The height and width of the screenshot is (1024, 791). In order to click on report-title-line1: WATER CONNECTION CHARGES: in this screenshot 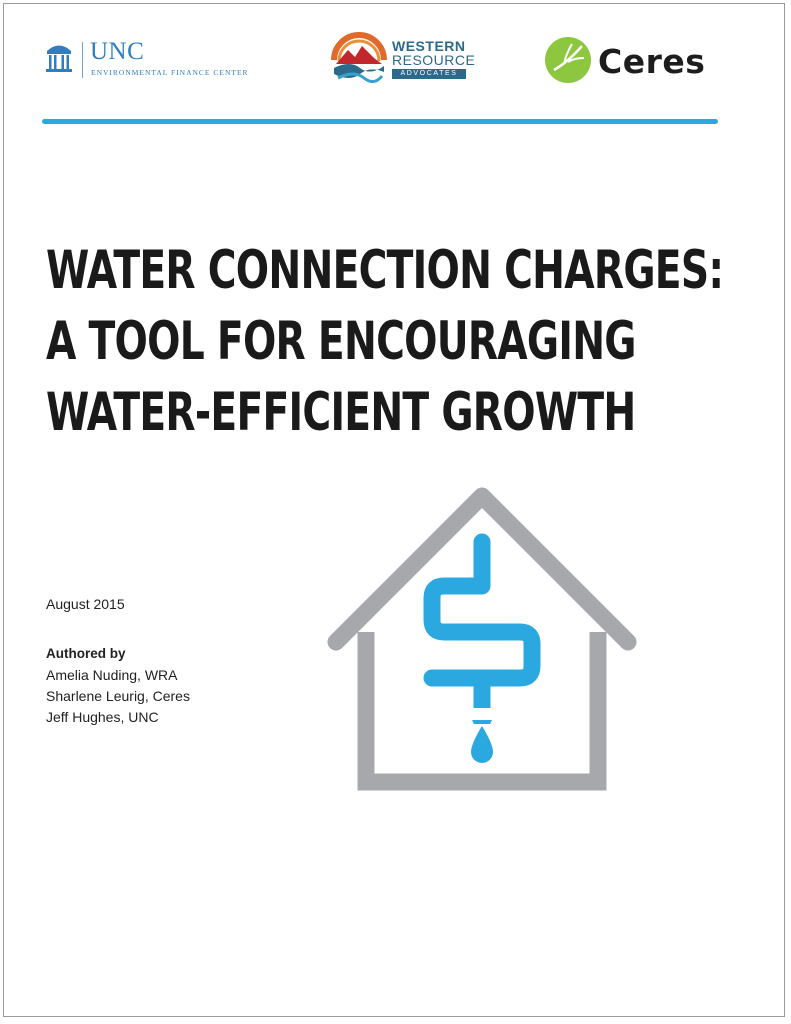, I will do `click(385, 270)`.